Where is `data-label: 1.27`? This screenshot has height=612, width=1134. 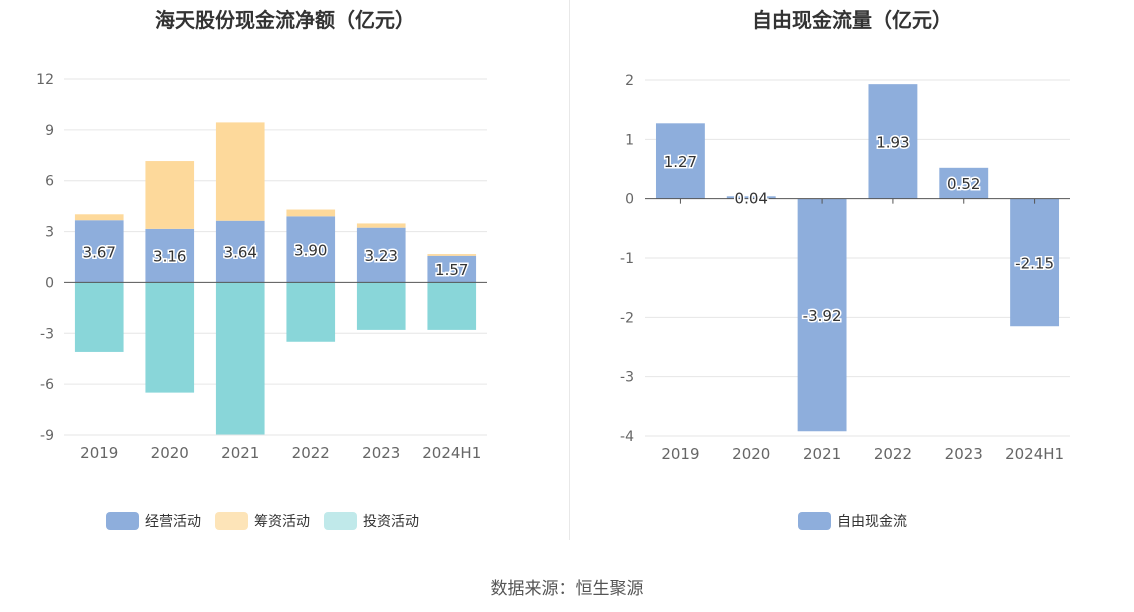
data-label: 1.27 is located at coordinates (680, 162).